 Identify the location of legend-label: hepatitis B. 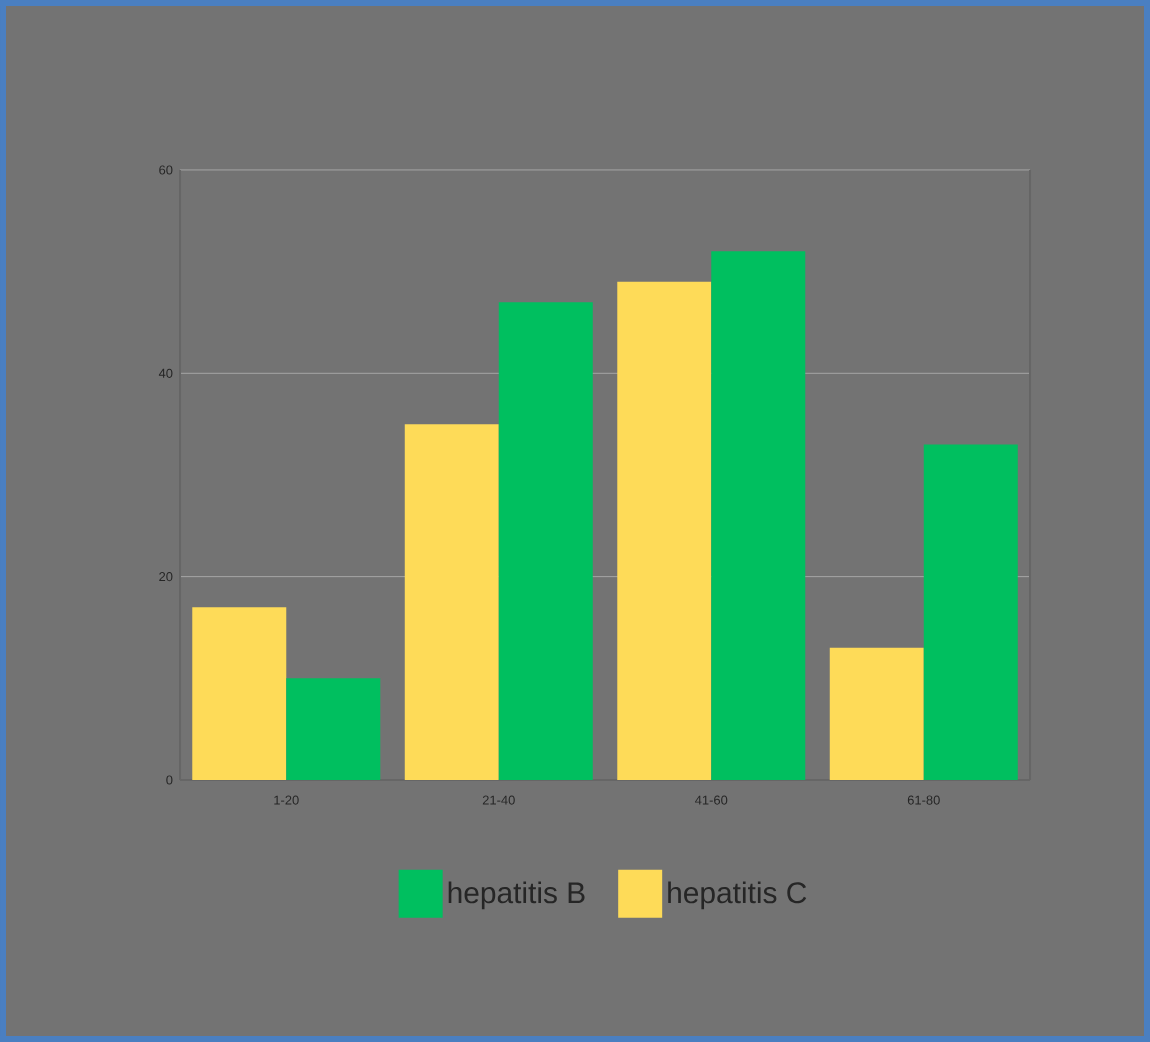
(516, 895).